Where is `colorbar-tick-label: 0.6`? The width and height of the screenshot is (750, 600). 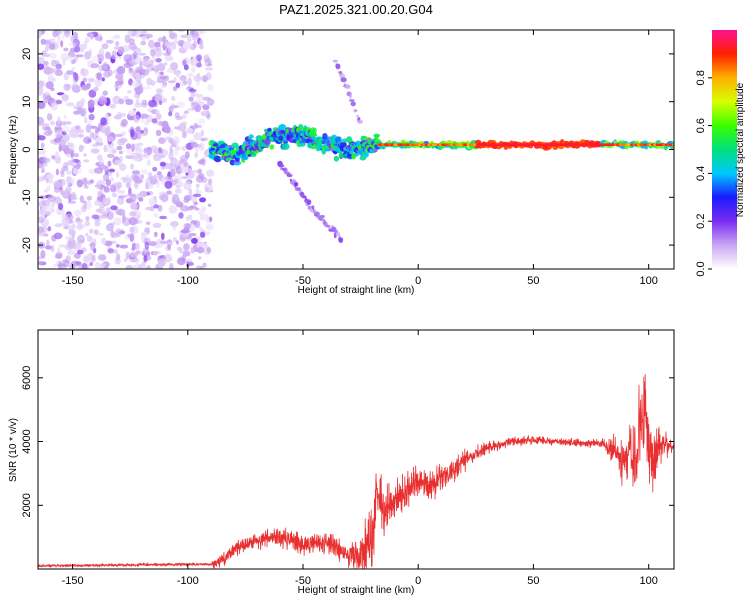
colorbar-tick-label: 0.6 is located at coordinates (701, 125).